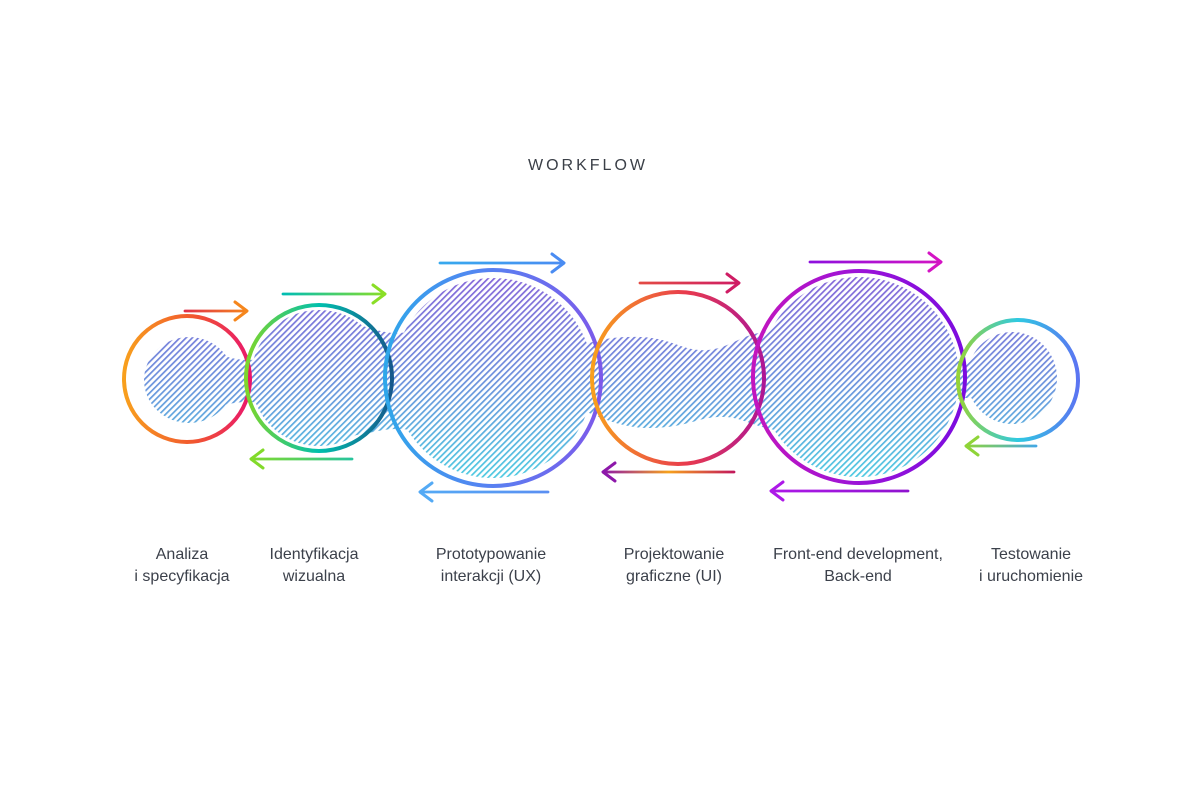 The image size is (1200, 800). What do you see at coordinates (491, 576) in the screenshot?
I see `step-label-line2: interakcji (UX)` at bounding box center [491, 576].